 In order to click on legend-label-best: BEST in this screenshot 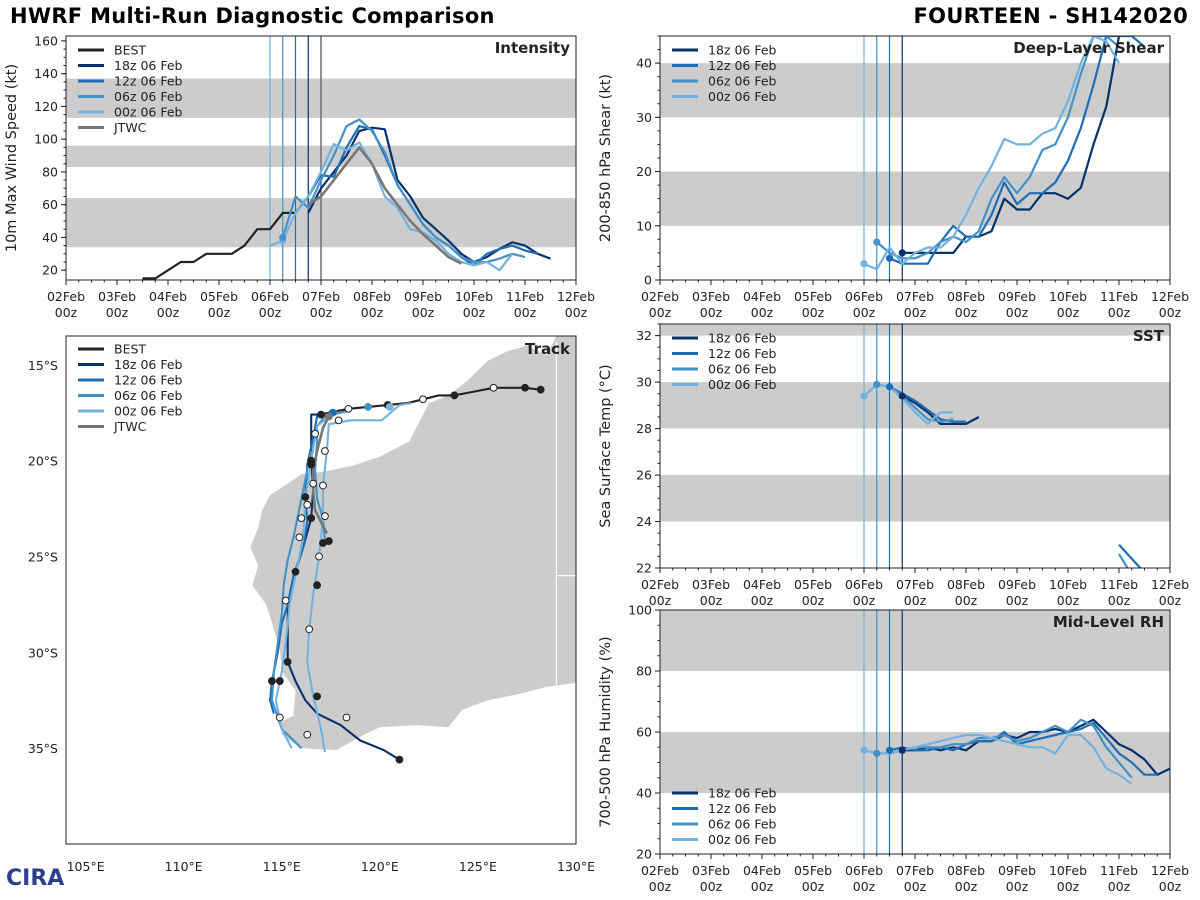, I will do `click(130, 50)`.